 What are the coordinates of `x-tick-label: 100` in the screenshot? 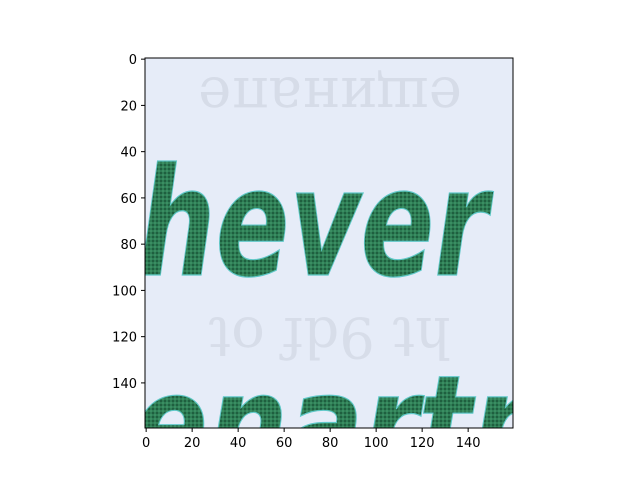 It's located at (376, 443).